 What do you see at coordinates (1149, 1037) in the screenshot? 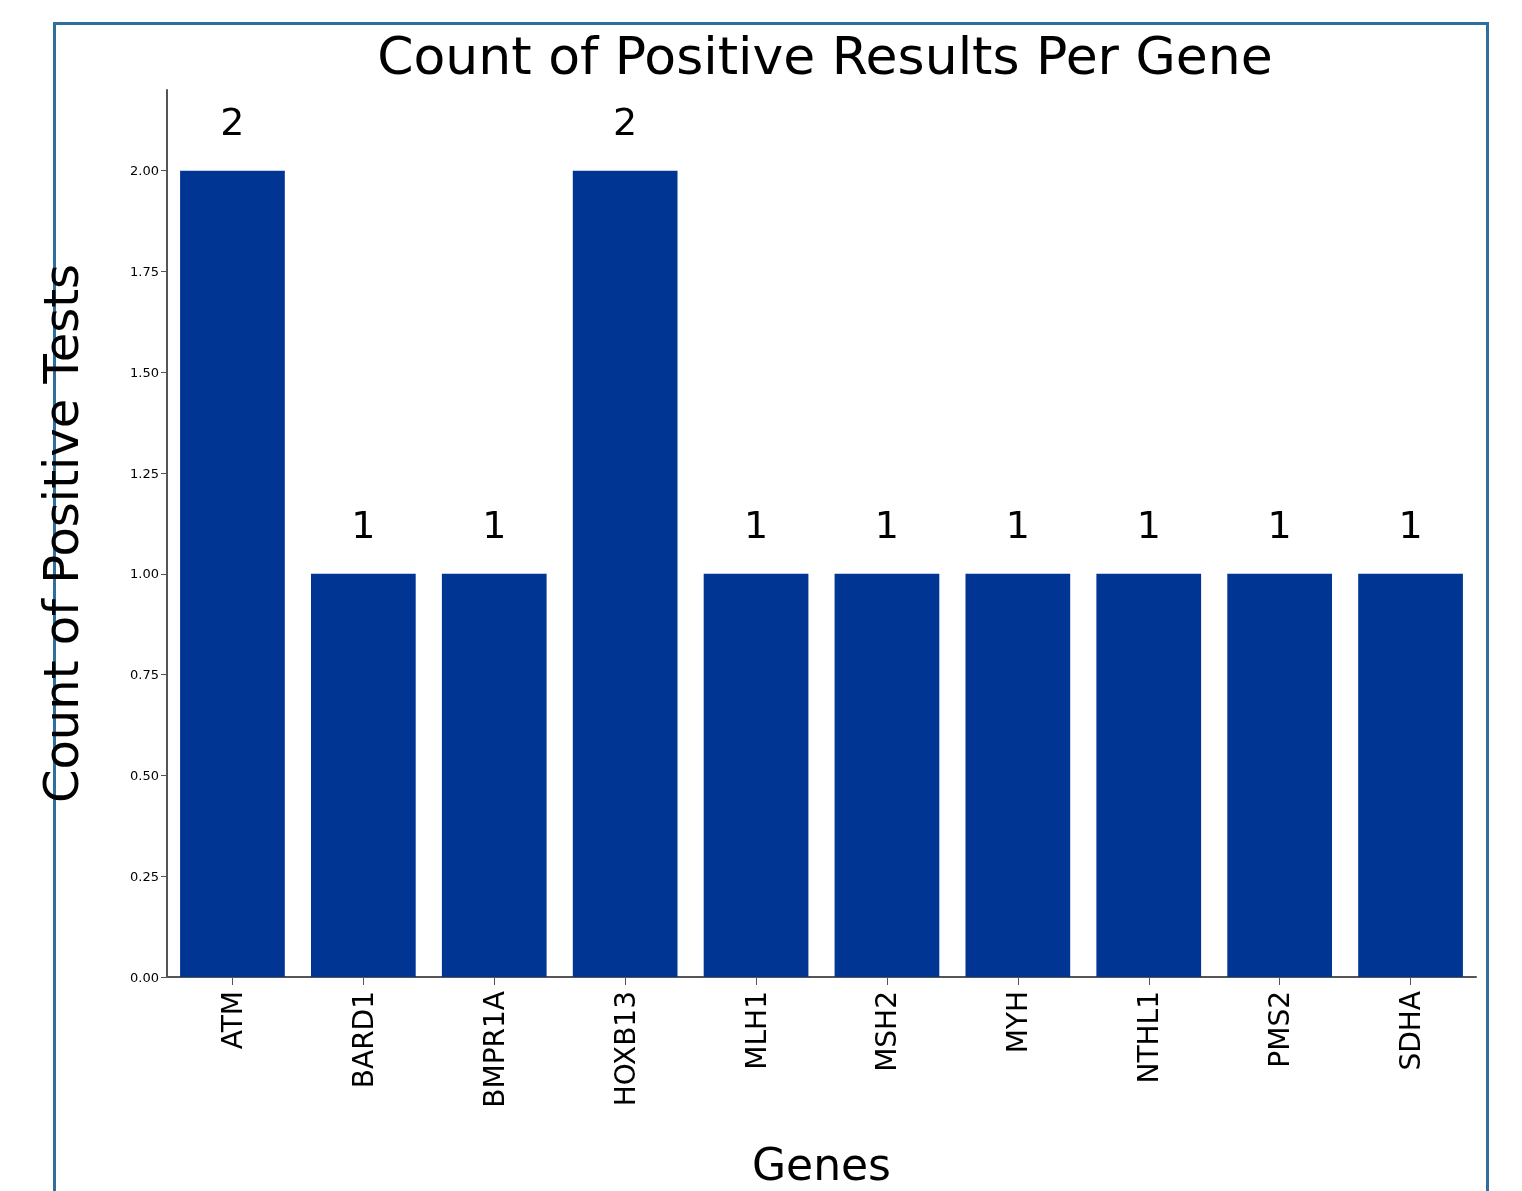
I see `x-tick-label: NTHL1` at bounding box center [1149, 1037].